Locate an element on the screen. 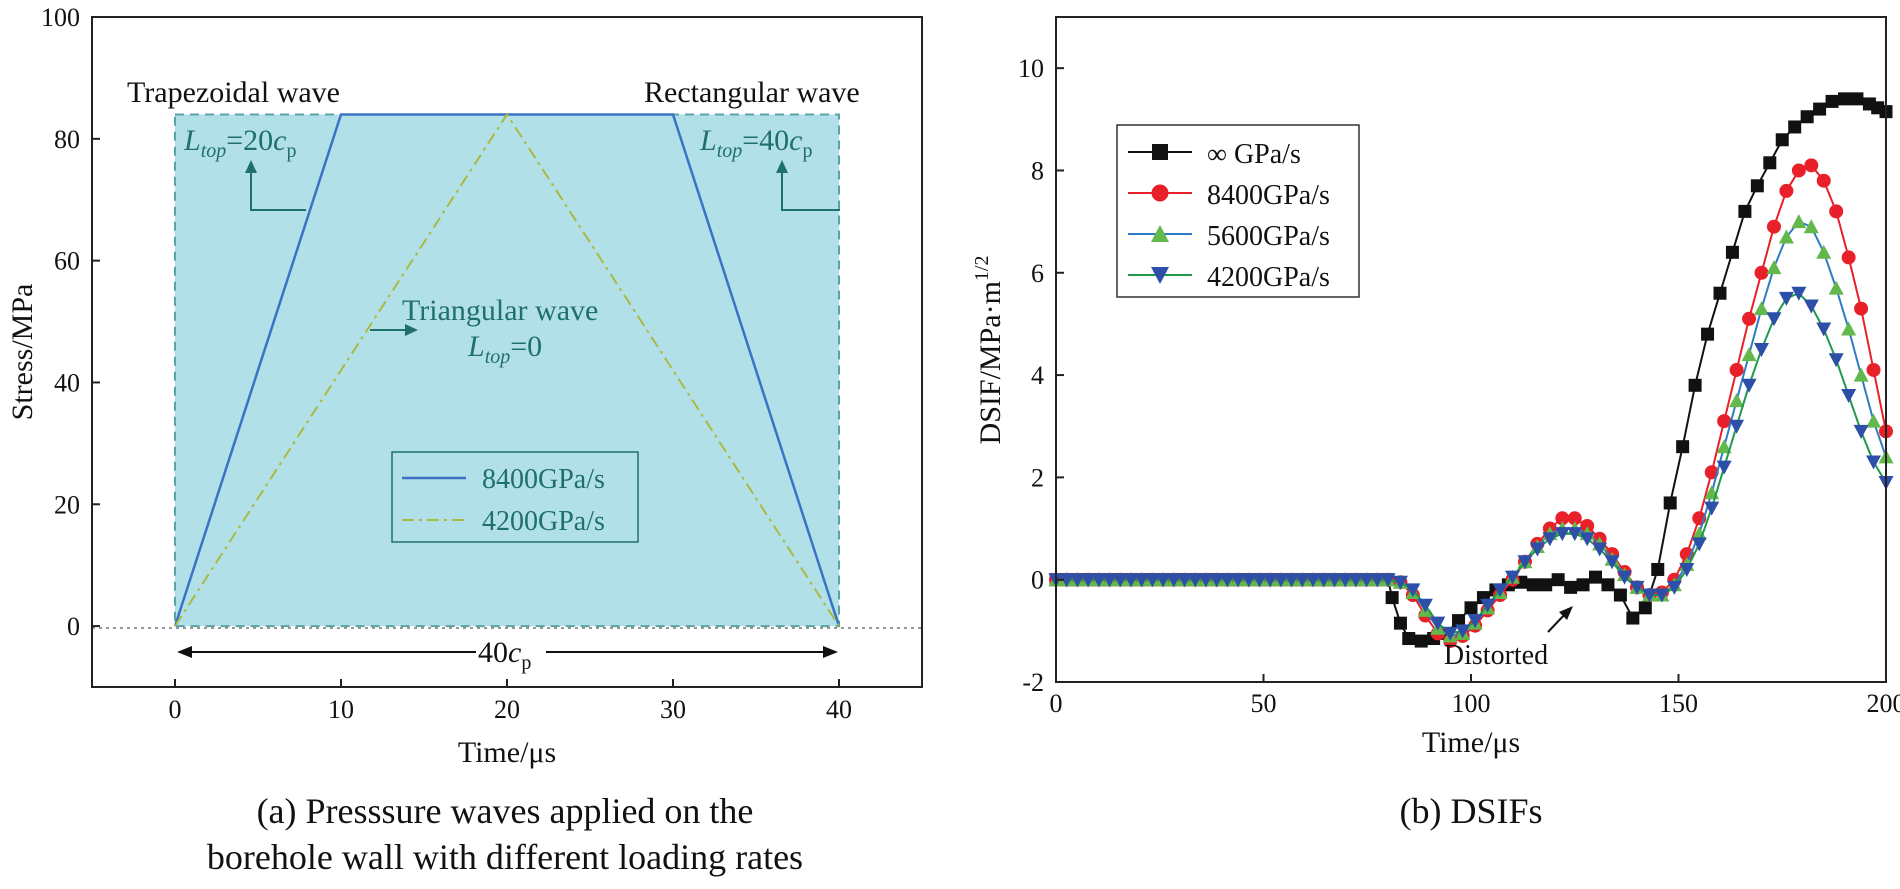  x-tick-label: 40 is located at coordinates (839, 709).